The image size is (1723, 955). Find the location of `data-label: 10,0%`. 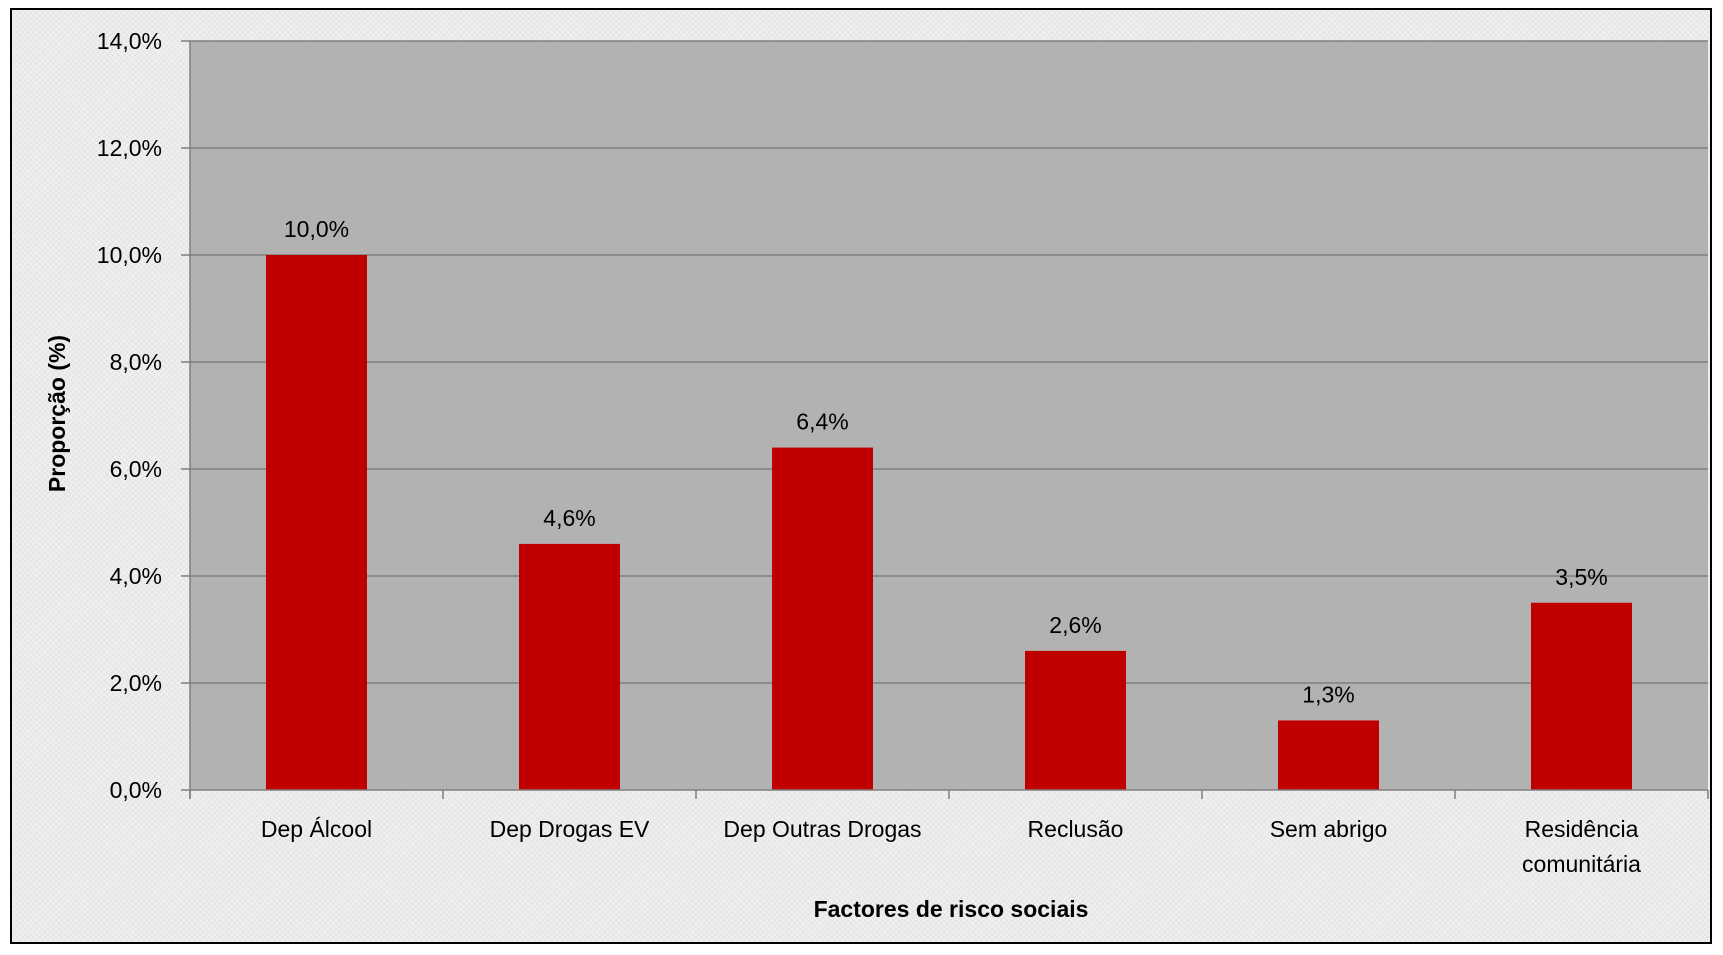

data-label: 10,0% is located at coordinates (316, 229).